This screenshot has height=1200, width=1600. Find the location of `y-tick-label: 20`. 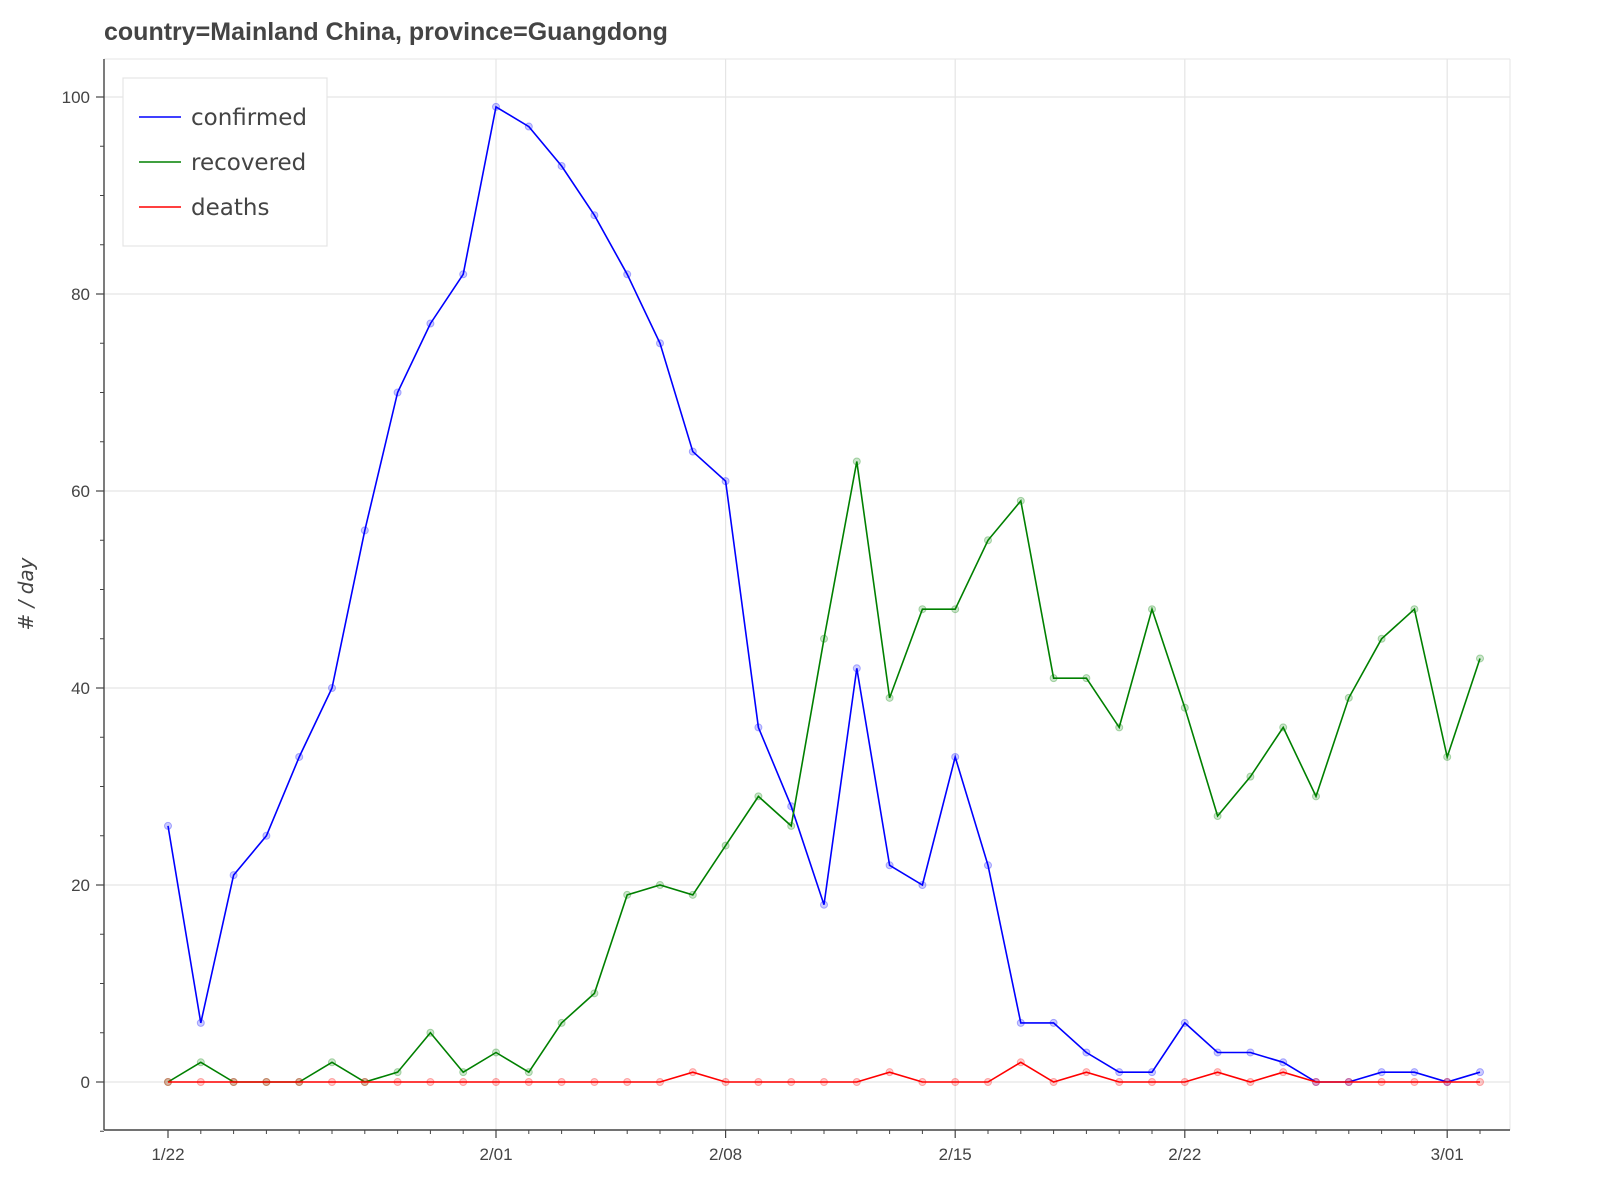

y-tick-label: 20 is located at coordinates (80, 885).